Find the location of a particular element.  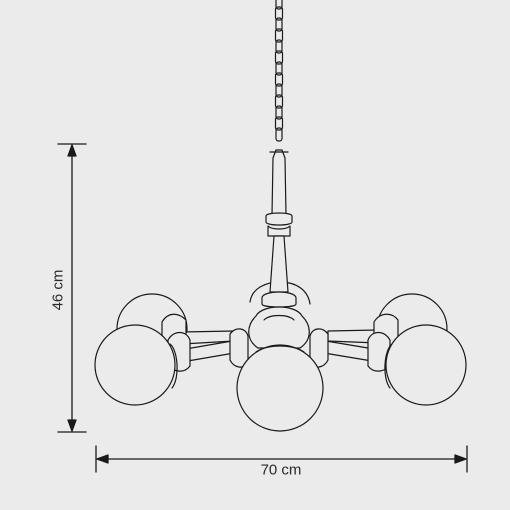

height-dimension-label: 46 cm is located at coordinates (58, 290).